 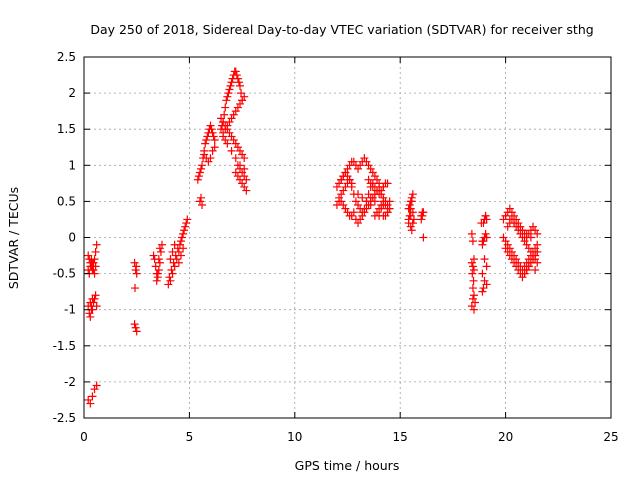 I want to click on y-tick-label: -1.5, so click(x=64, y=346).